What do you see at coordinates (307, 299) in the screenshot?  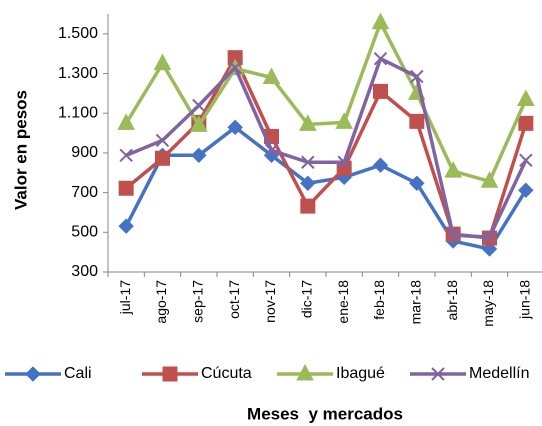 I see `x-tick-label: dic-17` at bounding box center [307, 299].